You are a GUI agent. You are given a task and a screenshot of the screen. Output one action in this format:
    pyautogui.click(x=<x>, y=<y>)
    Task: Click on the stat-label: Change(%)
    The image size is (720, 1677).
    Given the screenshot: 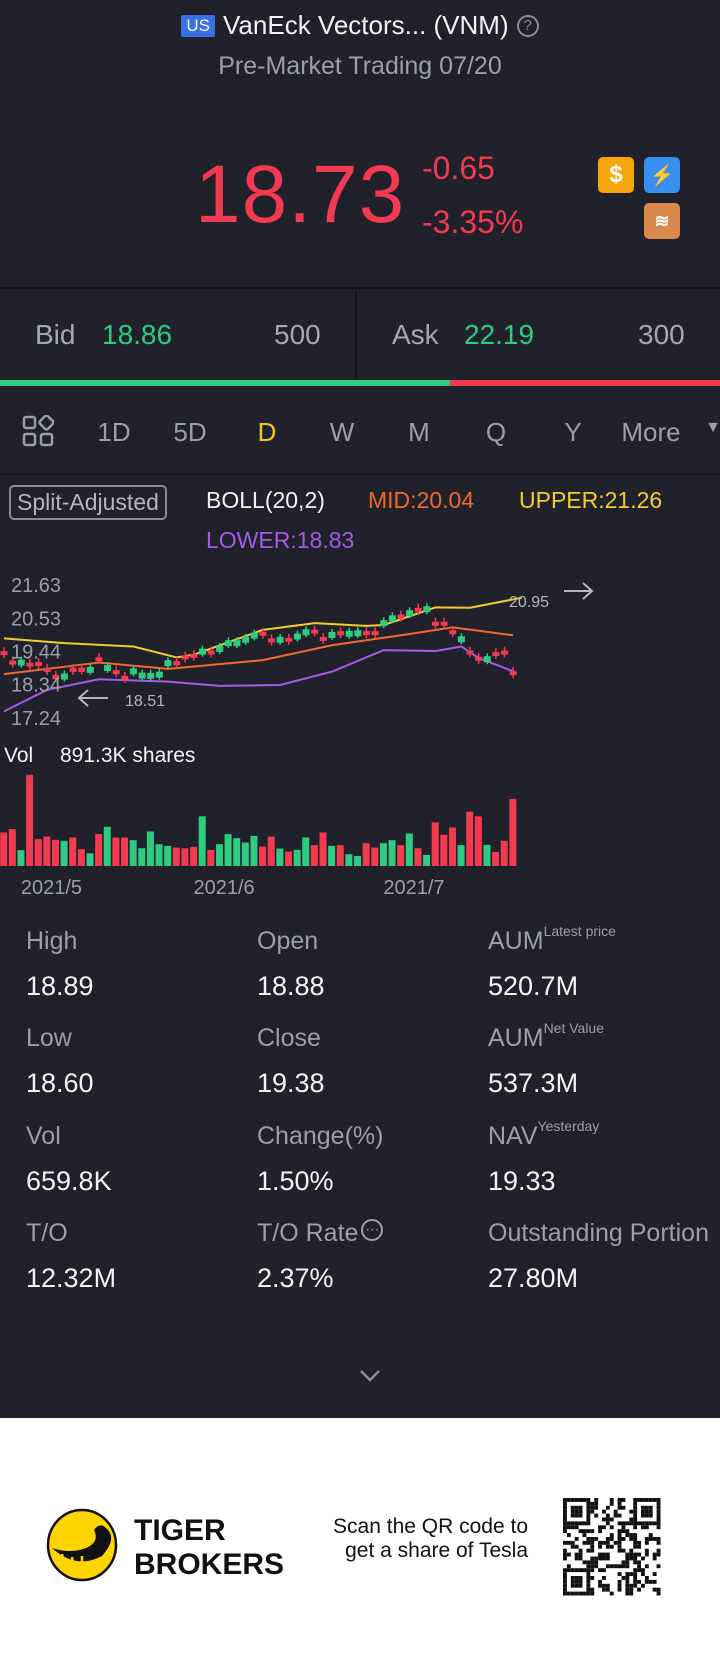 What is the action you would take?
    pyautogui.click(x=320, y=1136)
    